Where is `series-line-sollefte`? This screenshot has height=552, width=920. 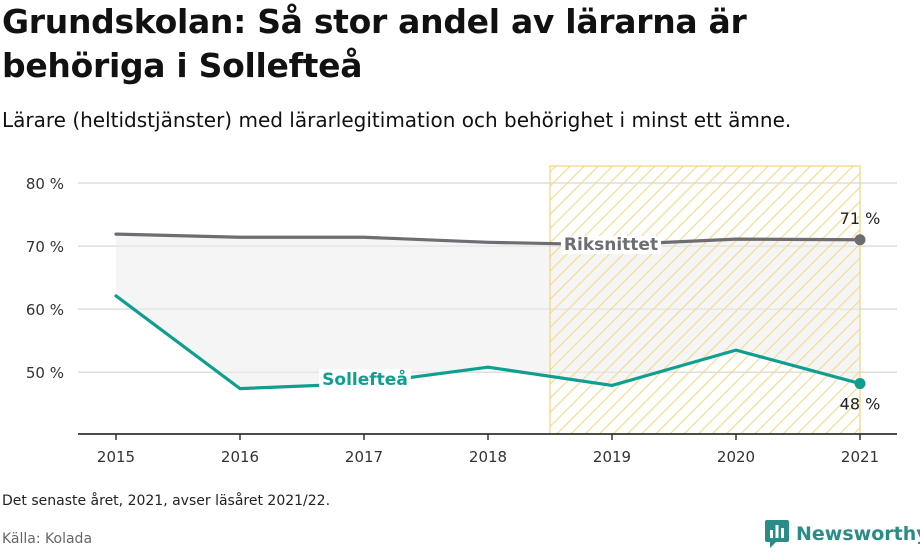 series-line-sollefte is located at coordinates (488, 342).